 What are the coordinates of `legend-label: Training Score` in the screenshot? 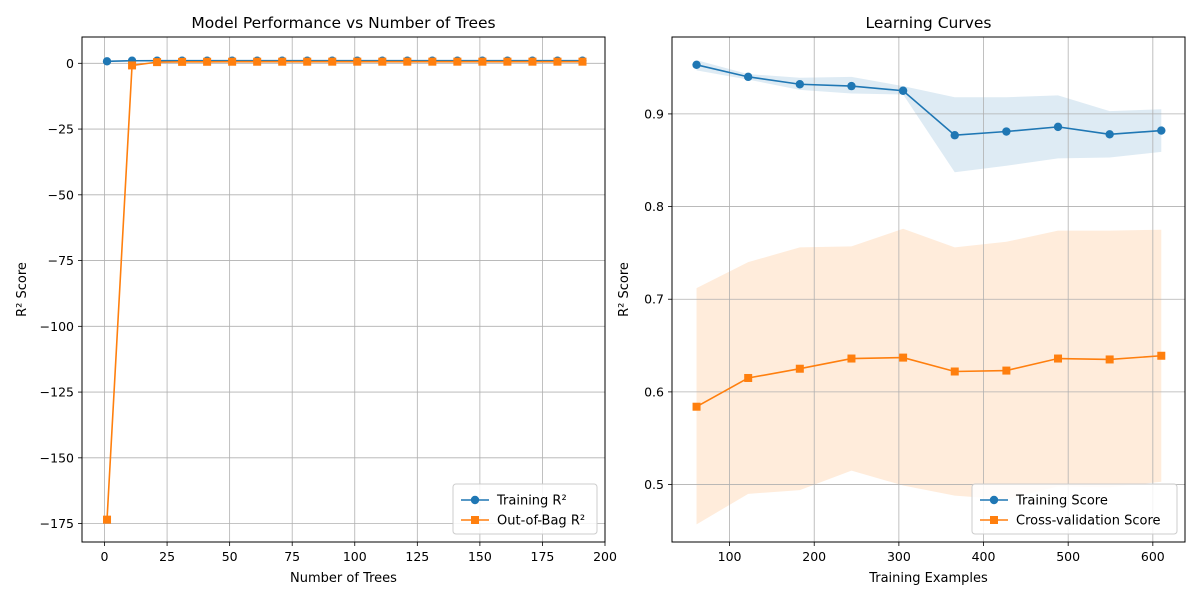 It's located at (1061, 501).